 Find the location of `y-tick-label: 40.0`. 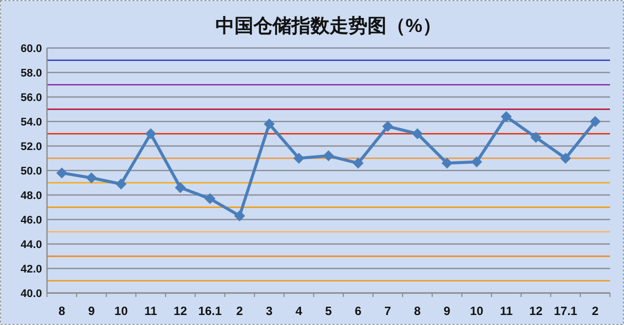

y-tick-label: 40.0 is located at coordinates (31, 294).